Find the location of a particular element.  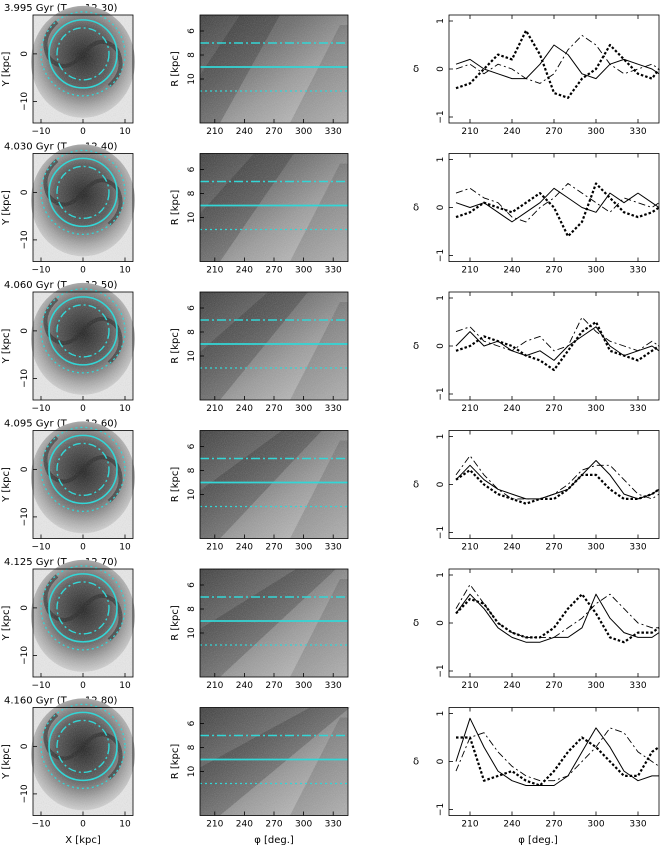

x-tick-label: 10 is located at coordinates (125, 686).